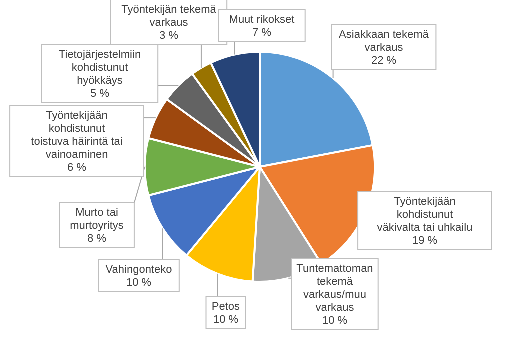 The image size is (513, 341). What do you see at coordinates (170, 16) in the screenshot?
I see `slice-label: Työntekijän tekemä varkaus` at bounding box center [170, 16].